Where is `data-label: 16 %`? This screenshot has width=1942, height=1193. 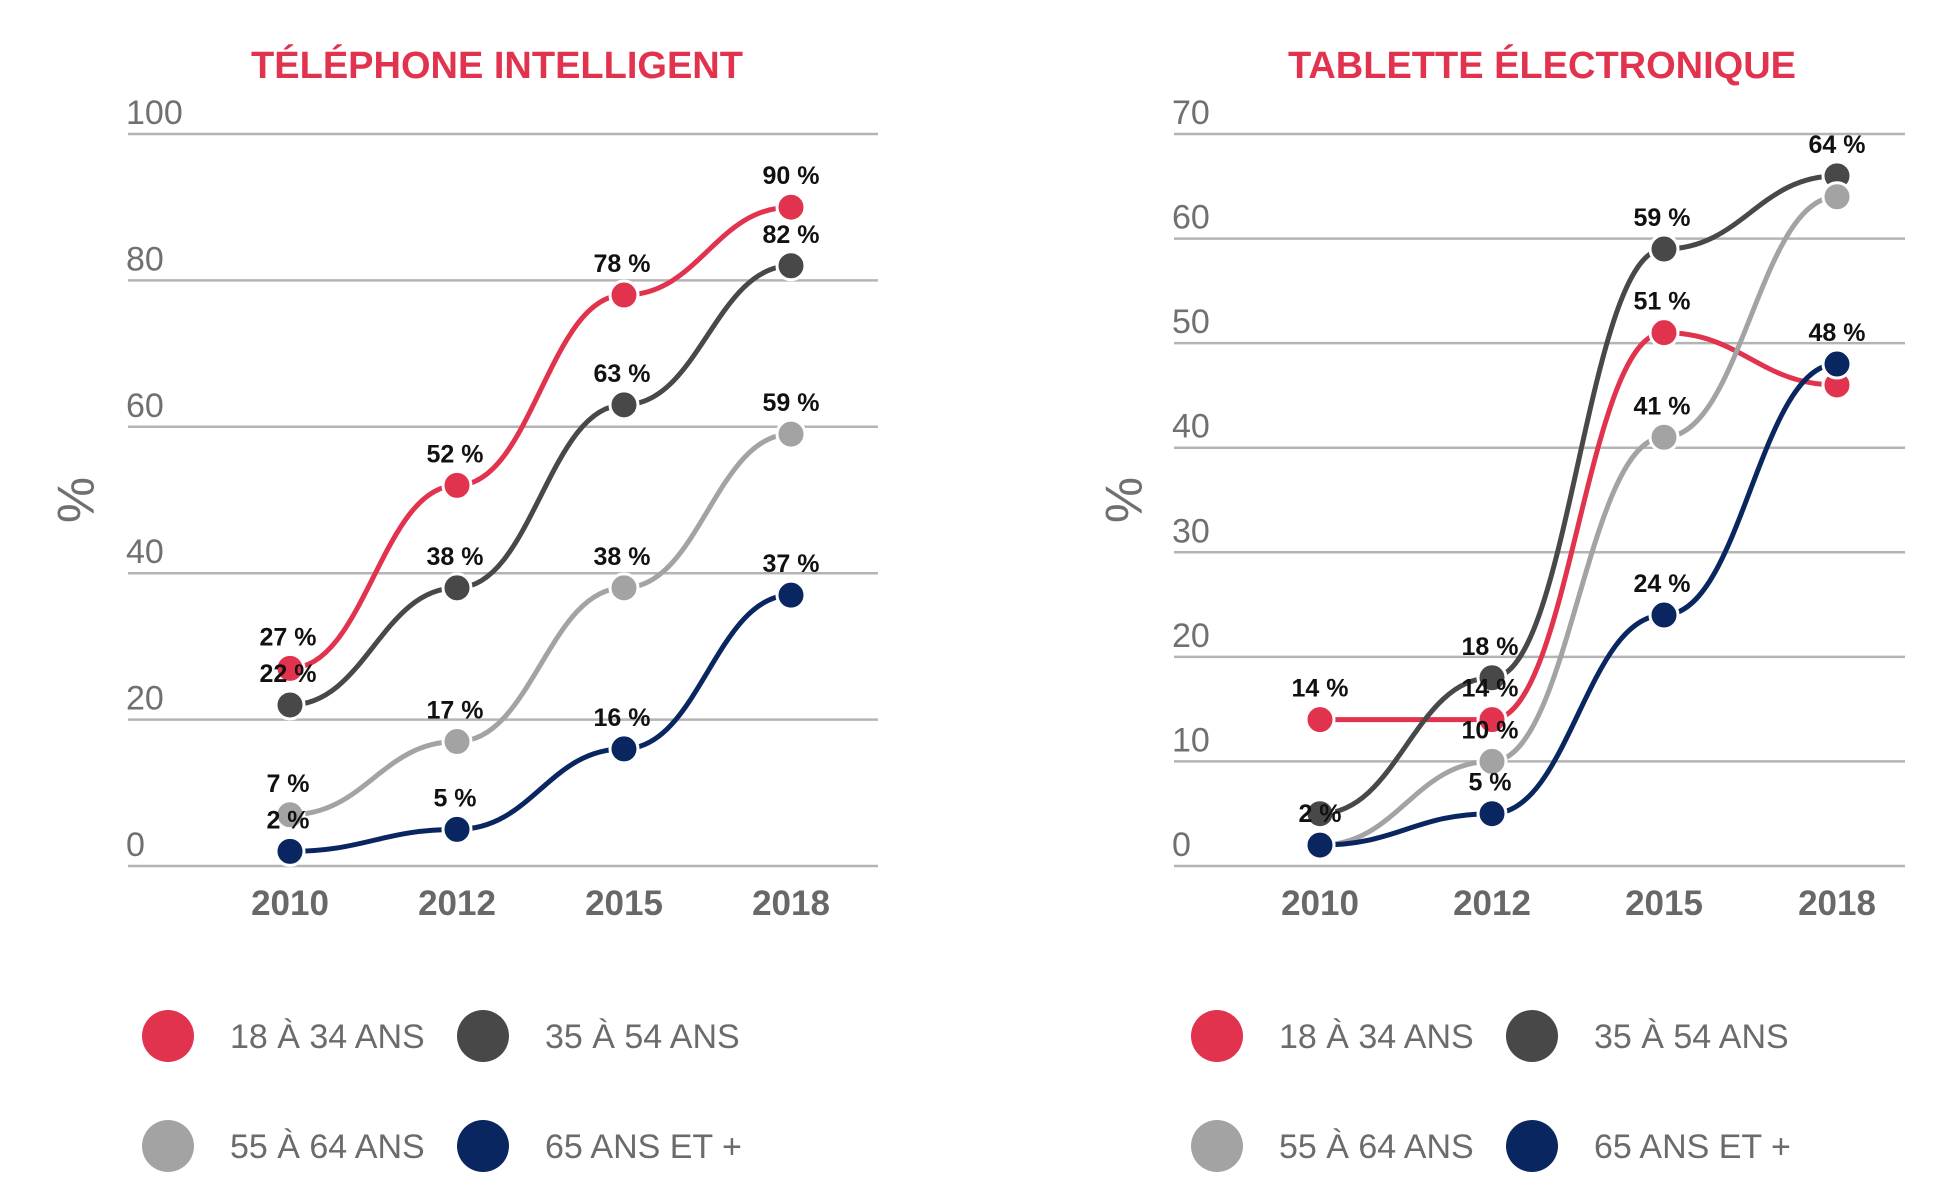
data-label: 16 % is located at coordinates (622, 718).